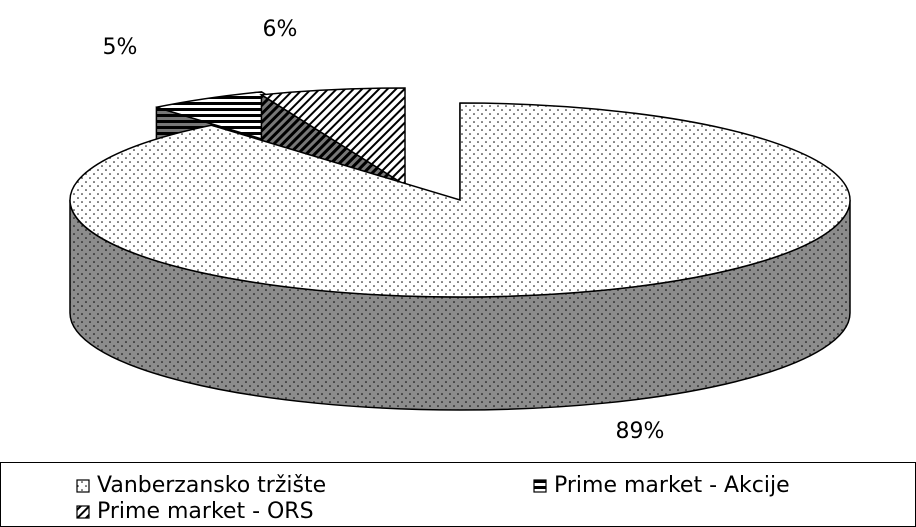 The image size is (916, 527). I want to click on slice-top, so click(332, 137).